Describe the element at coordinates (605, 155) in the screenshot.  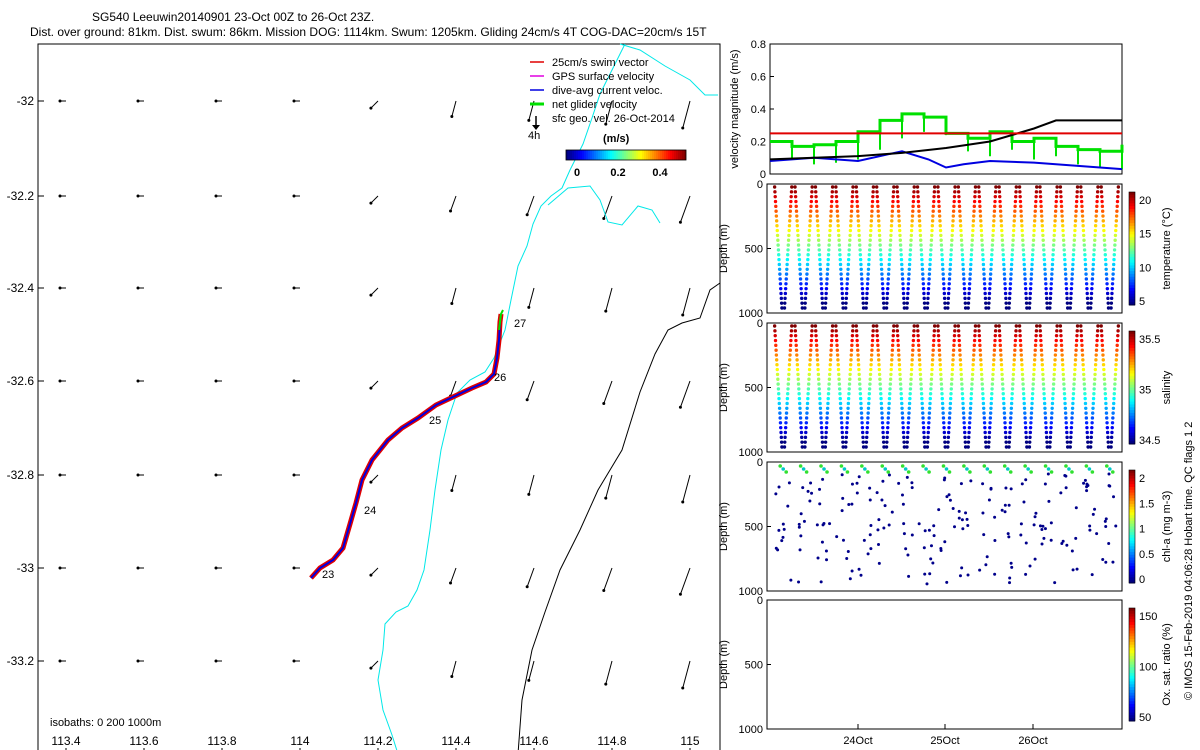
I see `colorbar-cell` at that location.